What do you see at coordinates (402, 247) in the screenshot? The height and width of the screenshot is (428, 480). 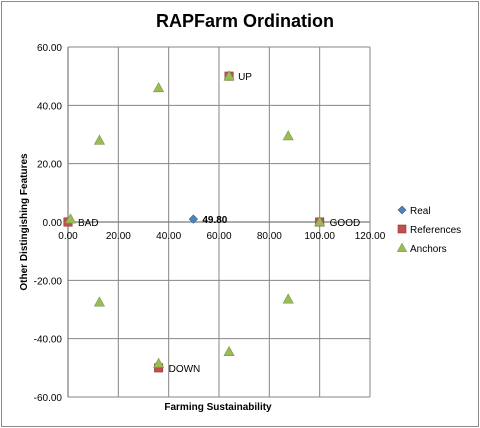 I see `legend-swatch-anchors` at bounding box center [402, 247].